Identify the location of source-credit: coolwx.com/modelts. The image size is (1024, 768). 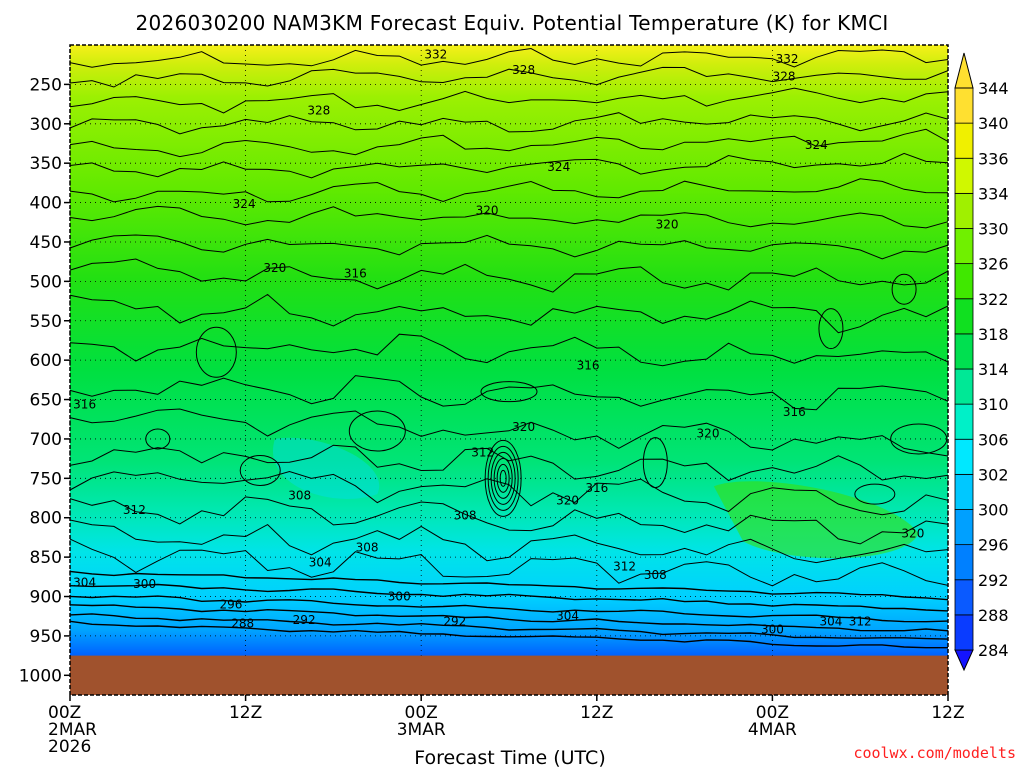
(934, 753).